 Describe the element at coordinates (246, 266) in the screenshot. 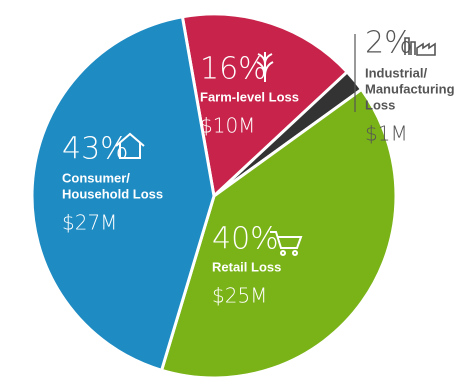

I see `category-label: Retail Loss` at that location.